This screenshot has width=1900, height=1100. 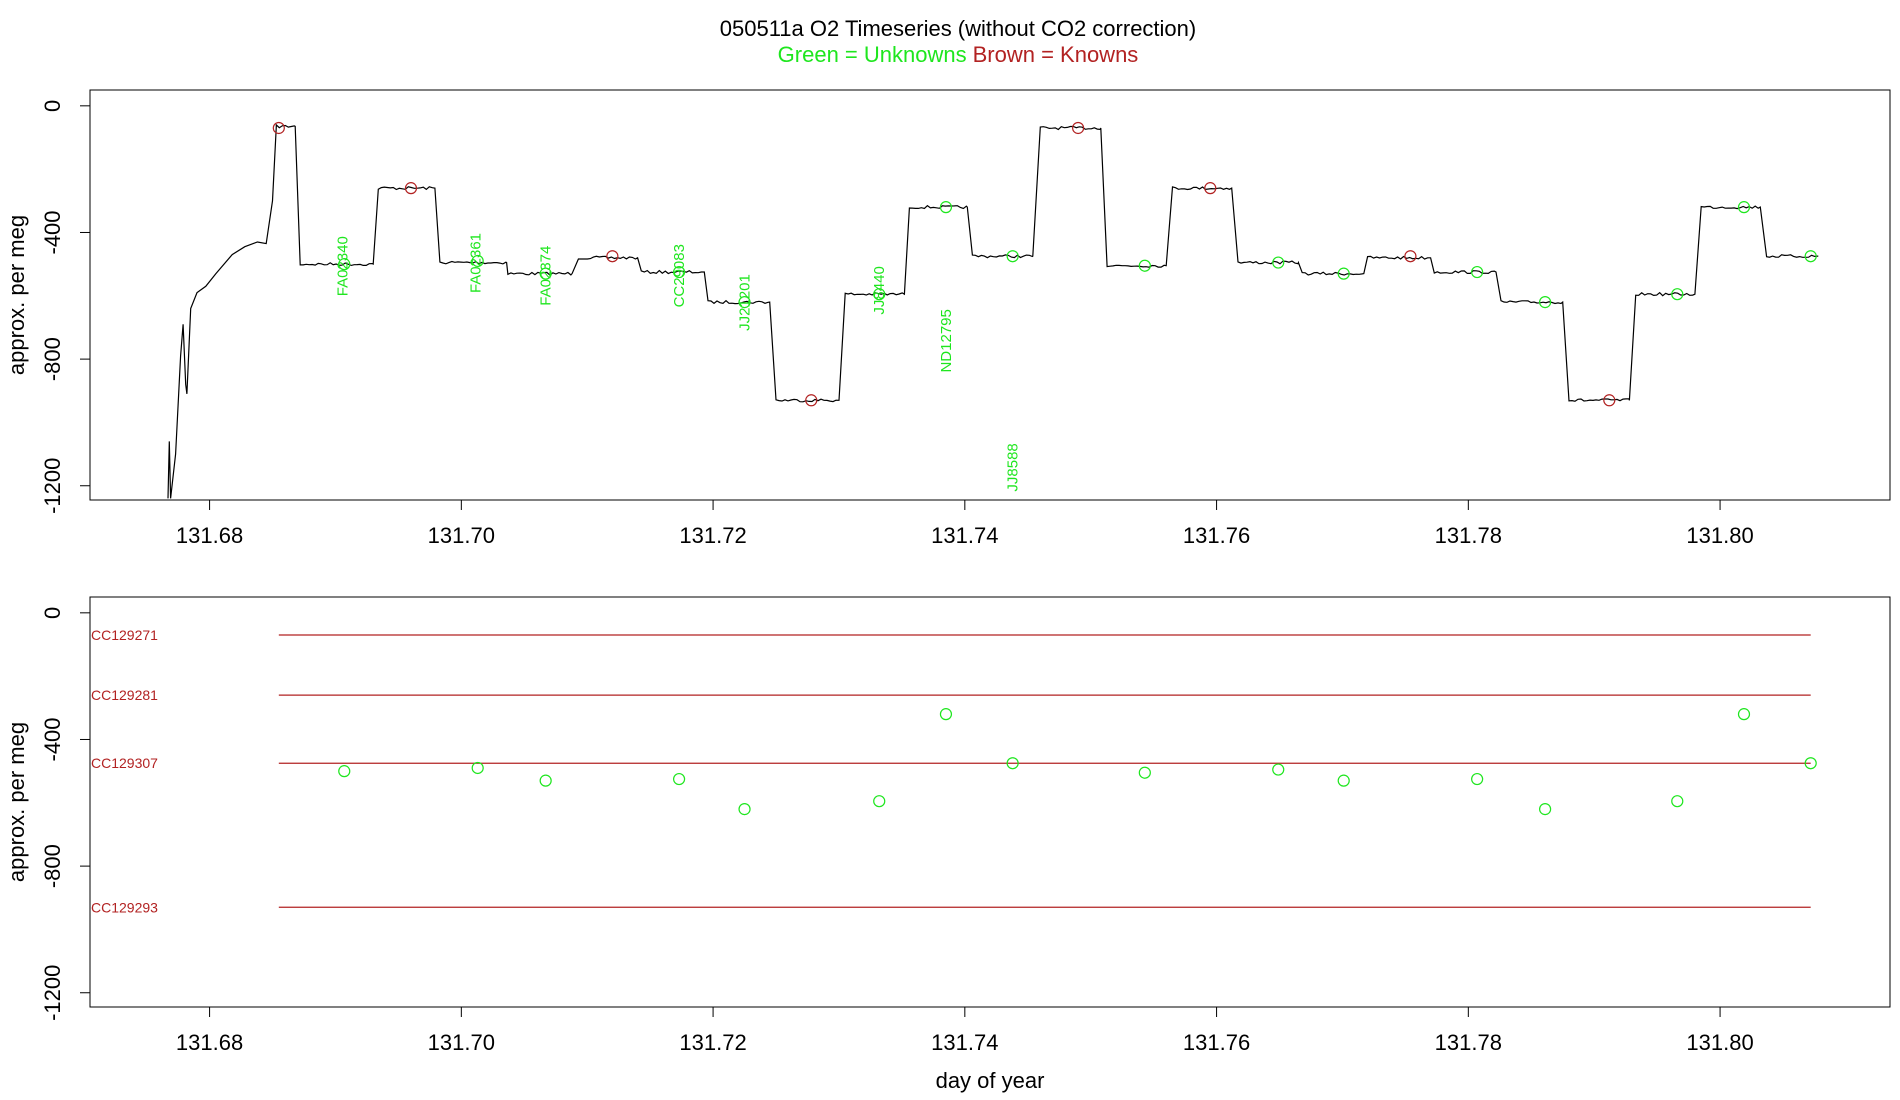 I want to click on unknown-label: FA02340, so click(x=342, y=266).